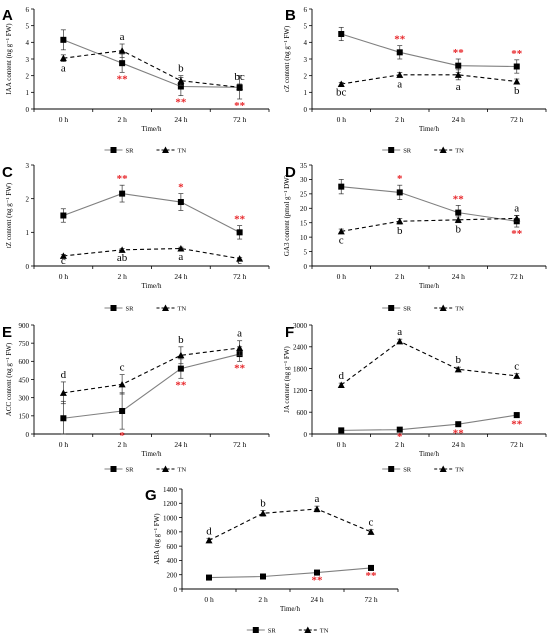  What do you see at coordinates (64, 375) in the screenshot?
I see `significance-letter: d` at bounding box center [64, 375].